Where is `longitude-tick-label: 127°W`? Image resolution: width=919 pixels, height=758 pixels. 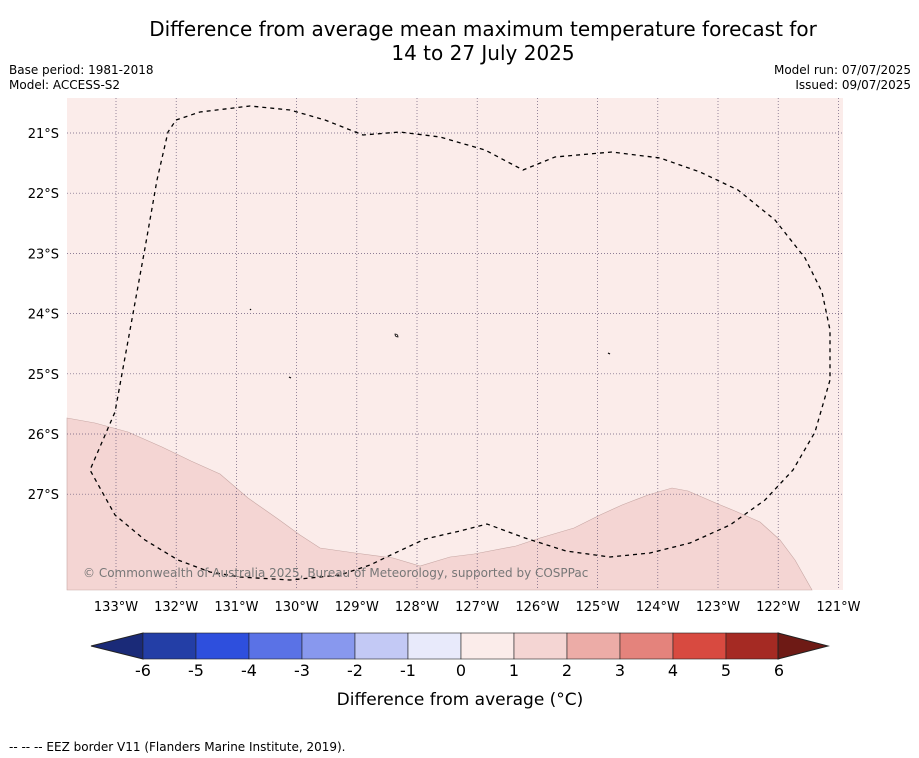
longitude-tick-label: 127°W is located at coordinates (477, 607).